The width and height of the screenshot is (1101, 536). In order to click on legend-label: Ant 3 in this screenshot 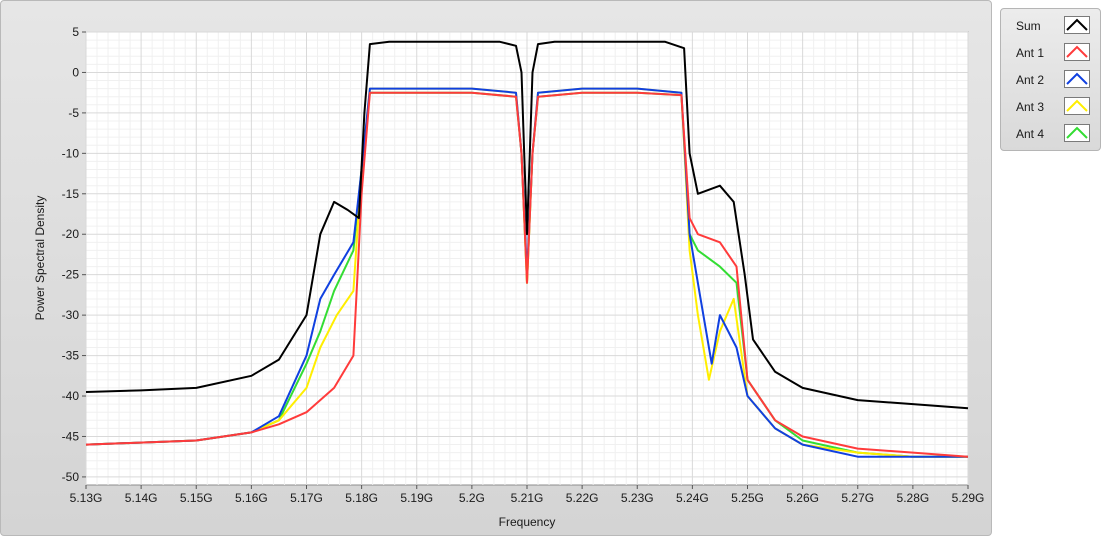, I will do `click(1030, 107)`.